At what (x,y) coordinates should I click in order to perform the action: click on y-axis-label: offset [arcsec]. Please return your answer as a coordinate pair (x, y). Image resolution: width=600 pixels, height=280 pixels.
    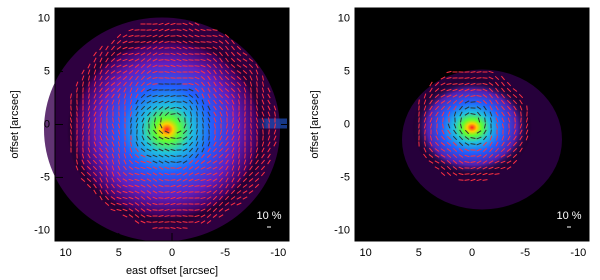
    Looking at the image, I should click on (315, 124).